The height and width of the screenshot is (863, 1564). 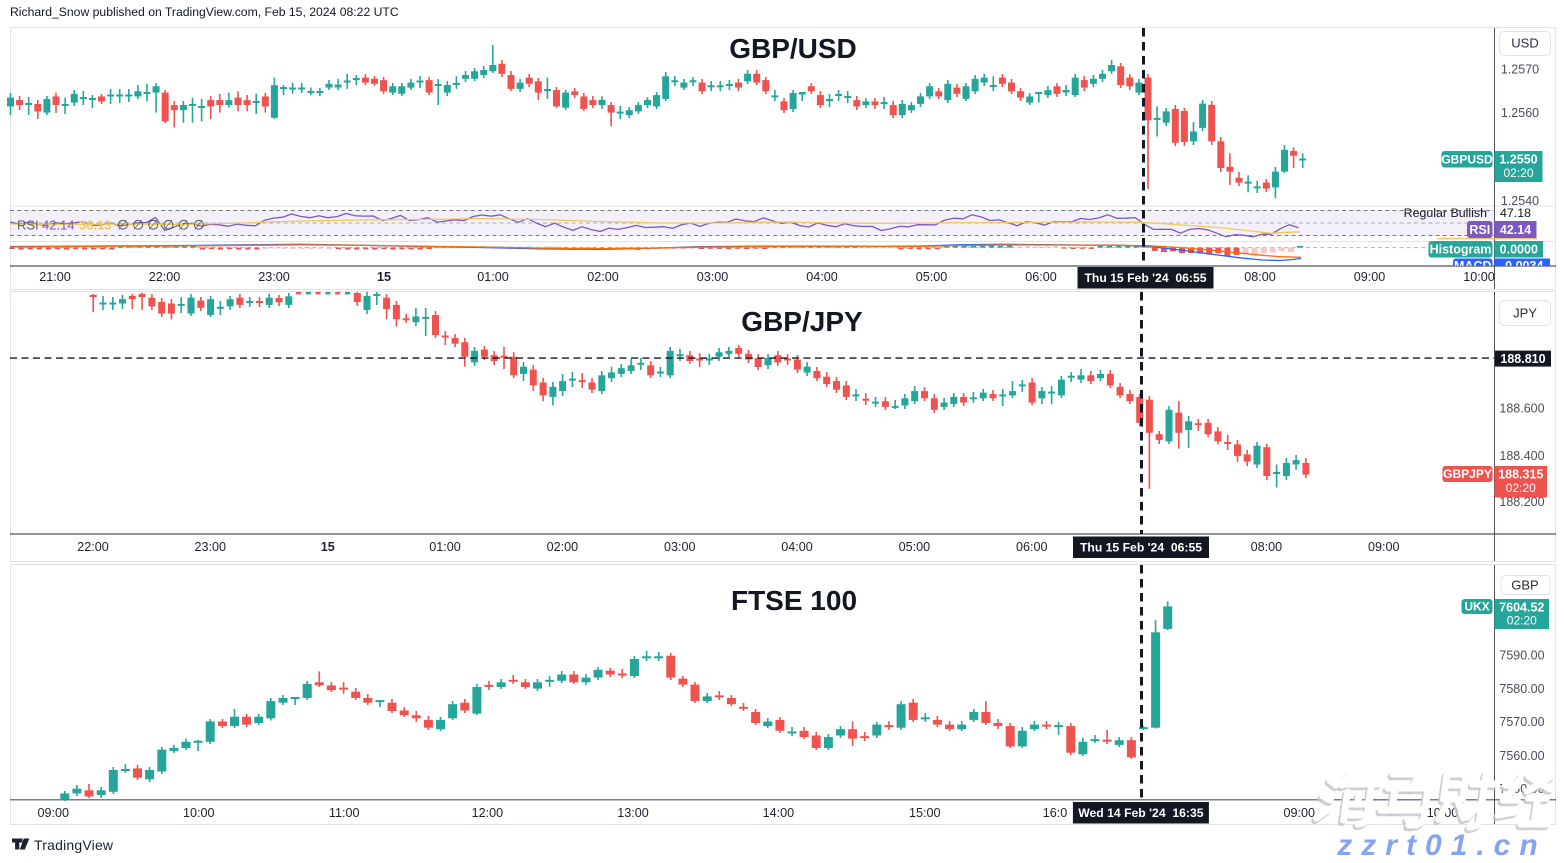 What do you see at coordinates (779, 813) in the screenshot?
I see `svg-text: 14:00` at bounding box center [779, 813].